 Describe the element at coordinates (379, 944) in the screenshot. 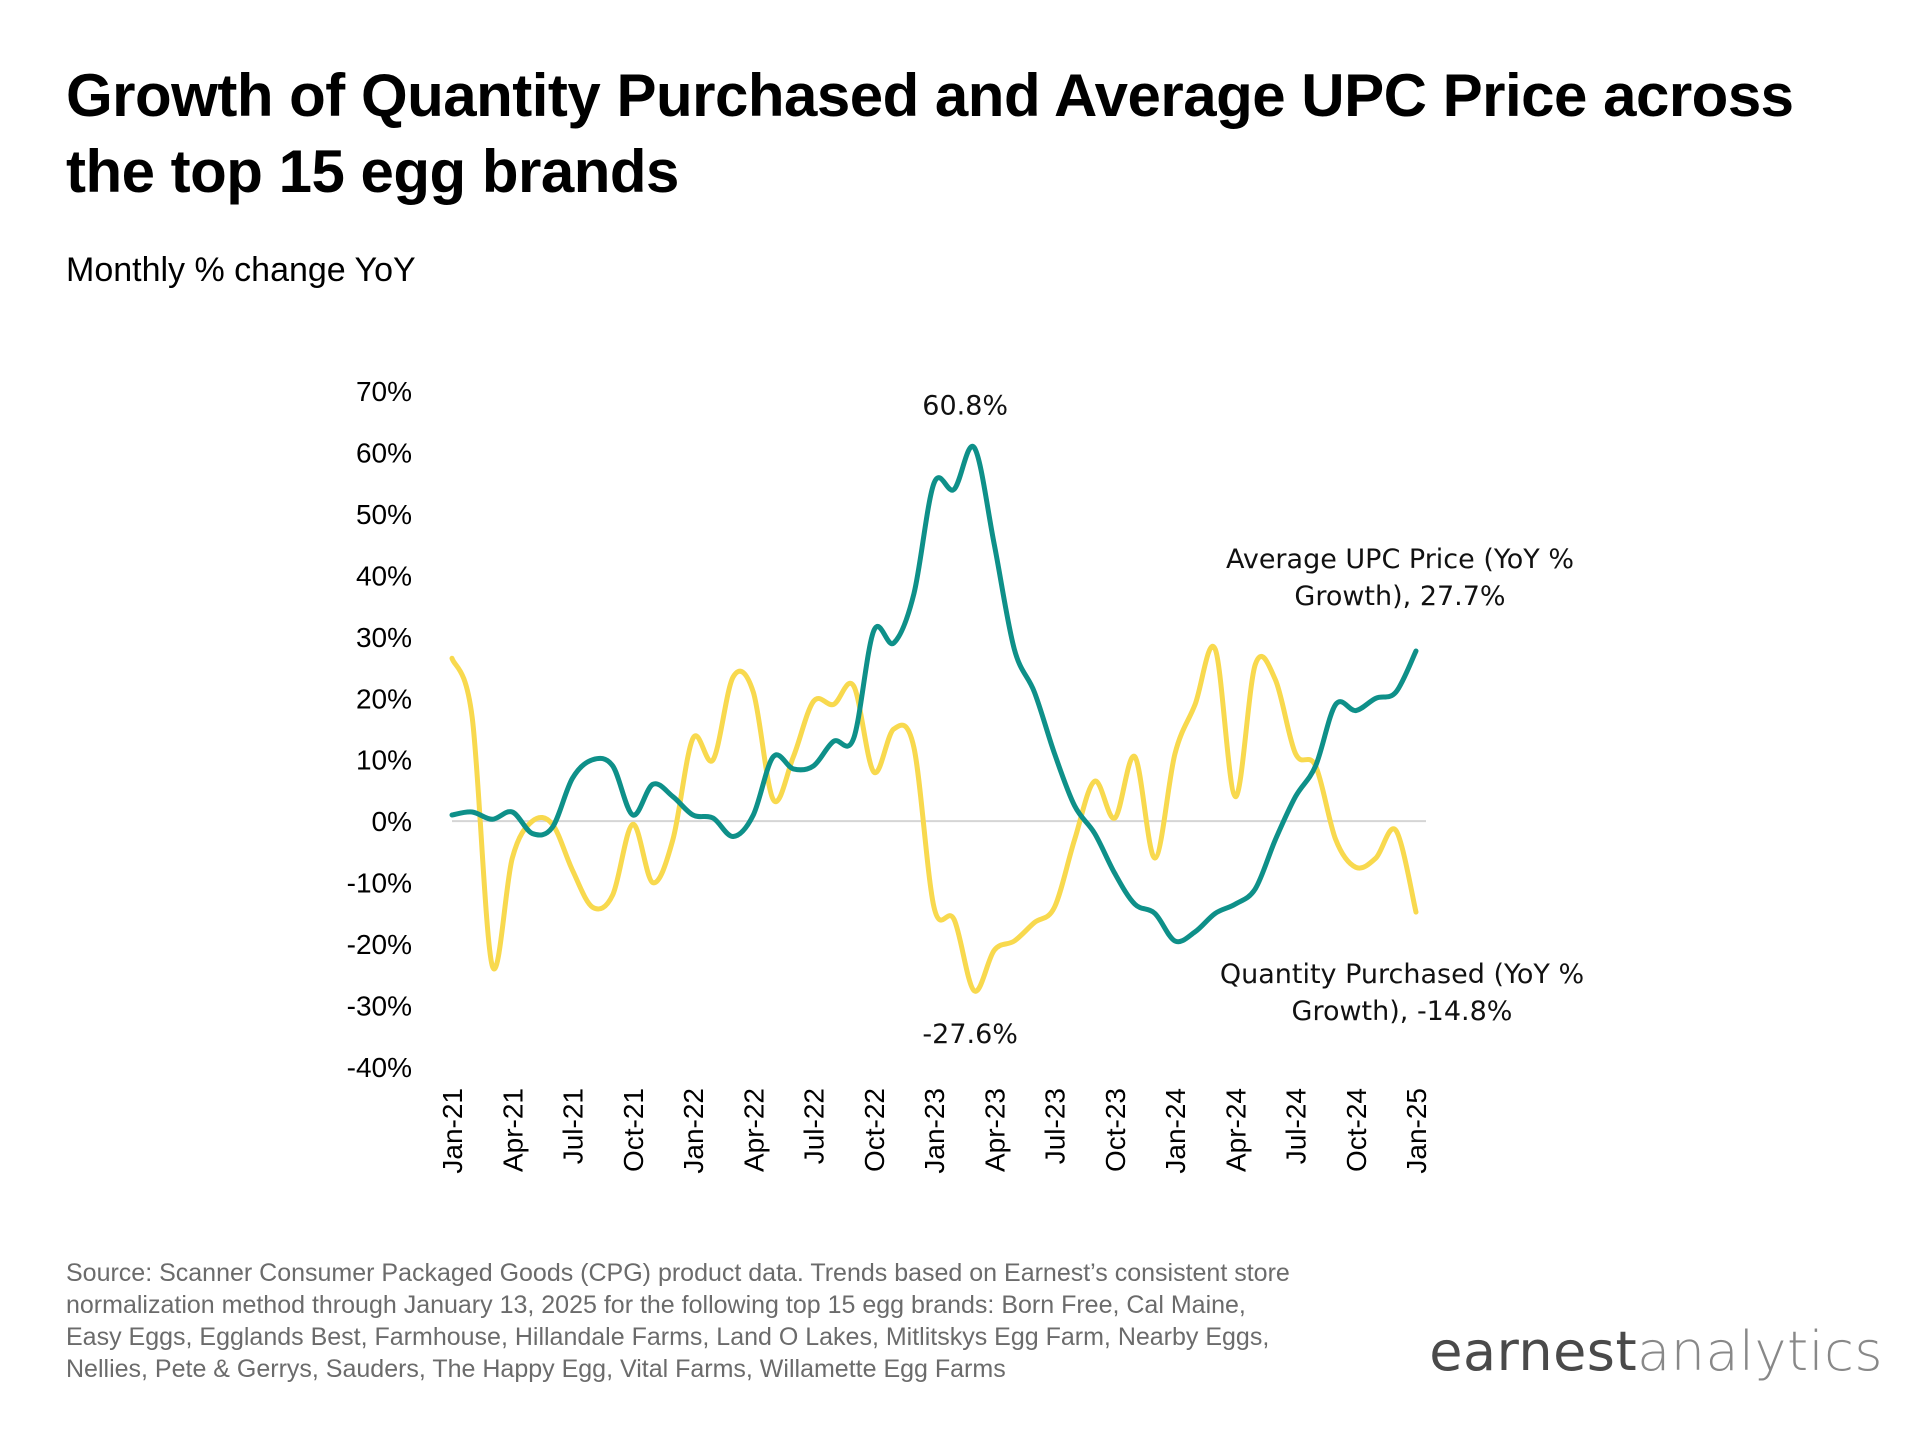

I see `y-tick-label: -20%` at that location.